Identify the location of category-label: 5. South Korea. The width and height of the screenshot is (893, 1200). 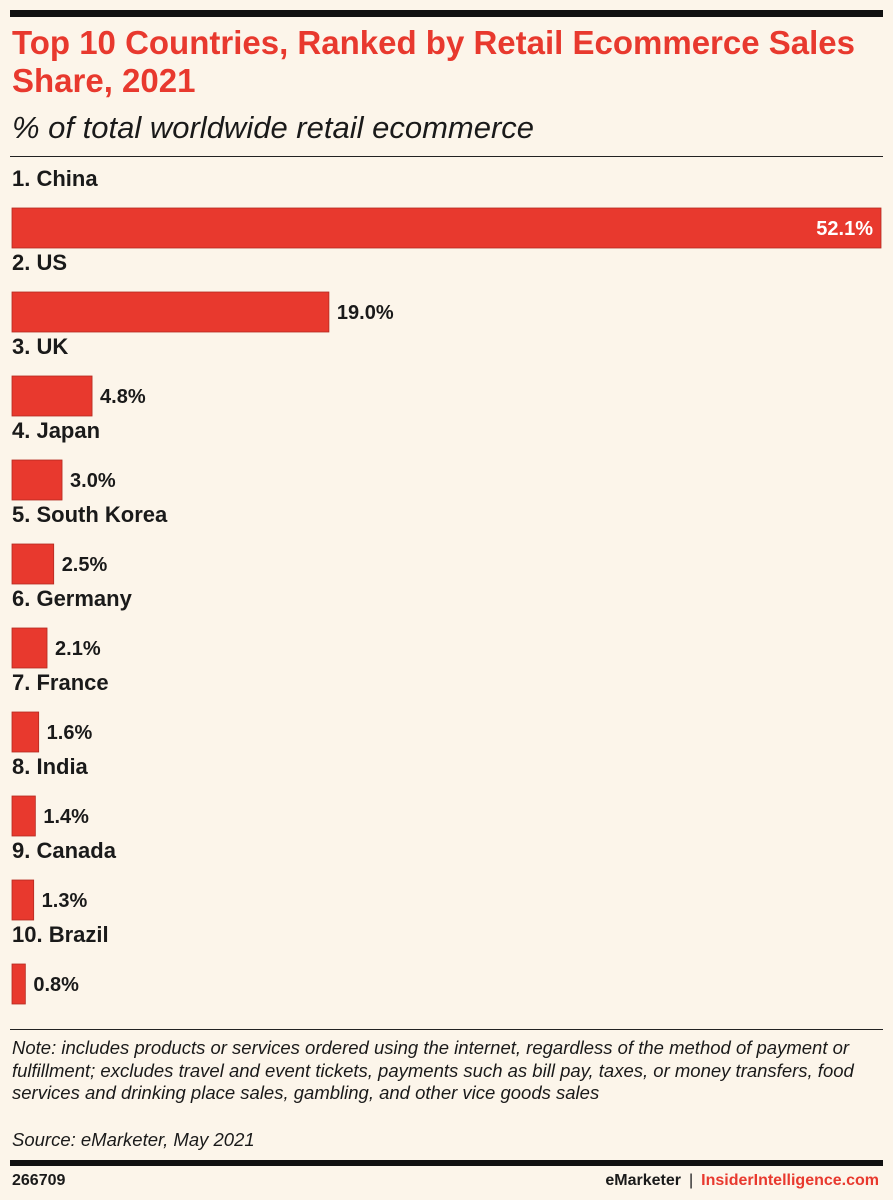
(90, 514).